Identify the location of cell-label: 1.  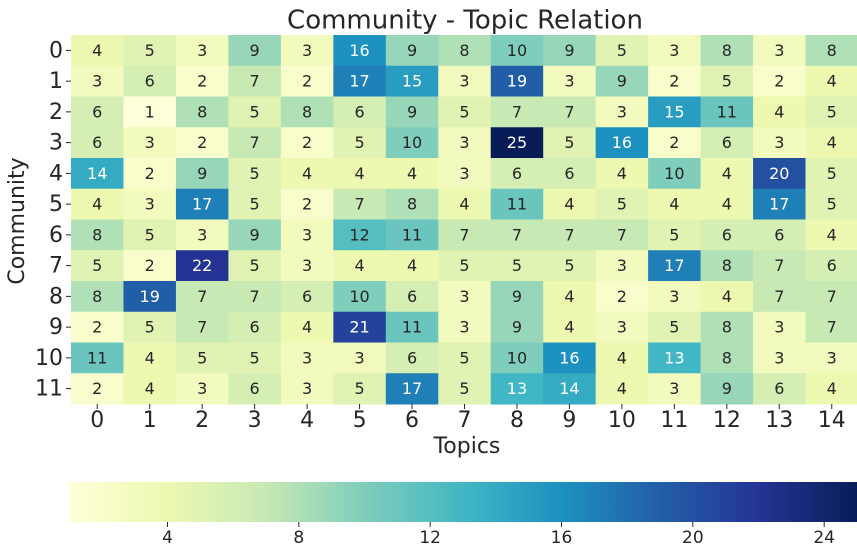
(150, 111).